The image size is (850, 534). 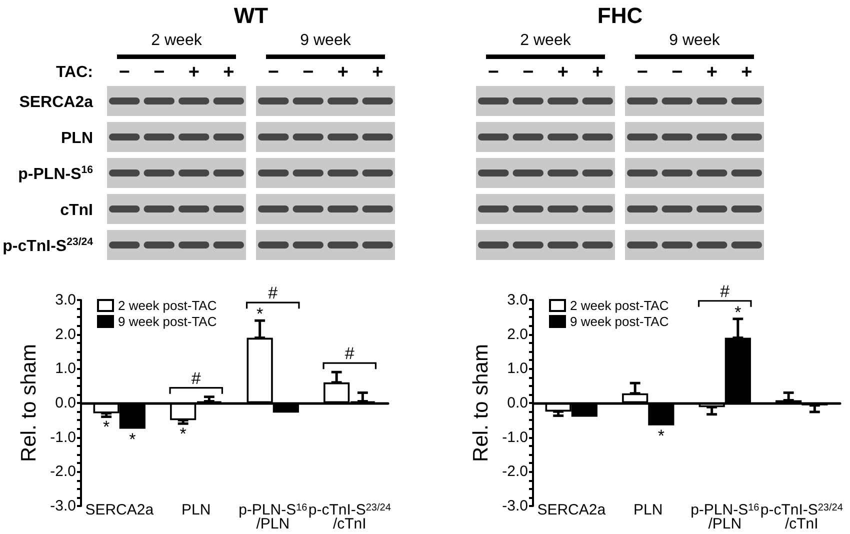 What do you see at coordinates (56, 102) in the screenshot?
I see `category-label: SERCA2a` at bounding box center [56, 102].